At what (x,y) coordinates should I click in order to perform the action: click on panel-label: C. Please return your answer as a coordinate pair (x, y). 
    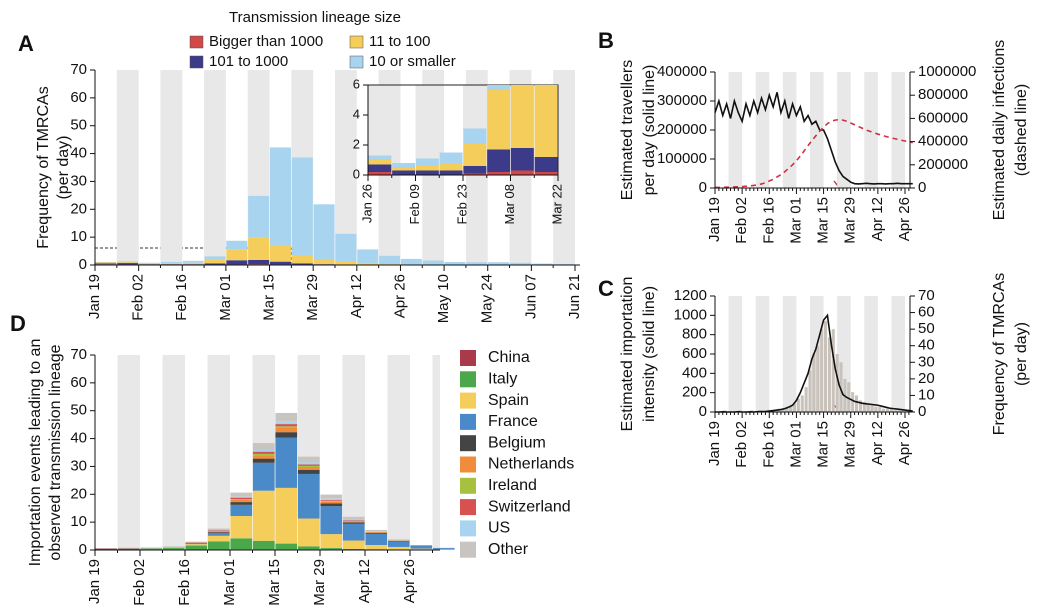
    Looking at the image, I should click on (606, 288).